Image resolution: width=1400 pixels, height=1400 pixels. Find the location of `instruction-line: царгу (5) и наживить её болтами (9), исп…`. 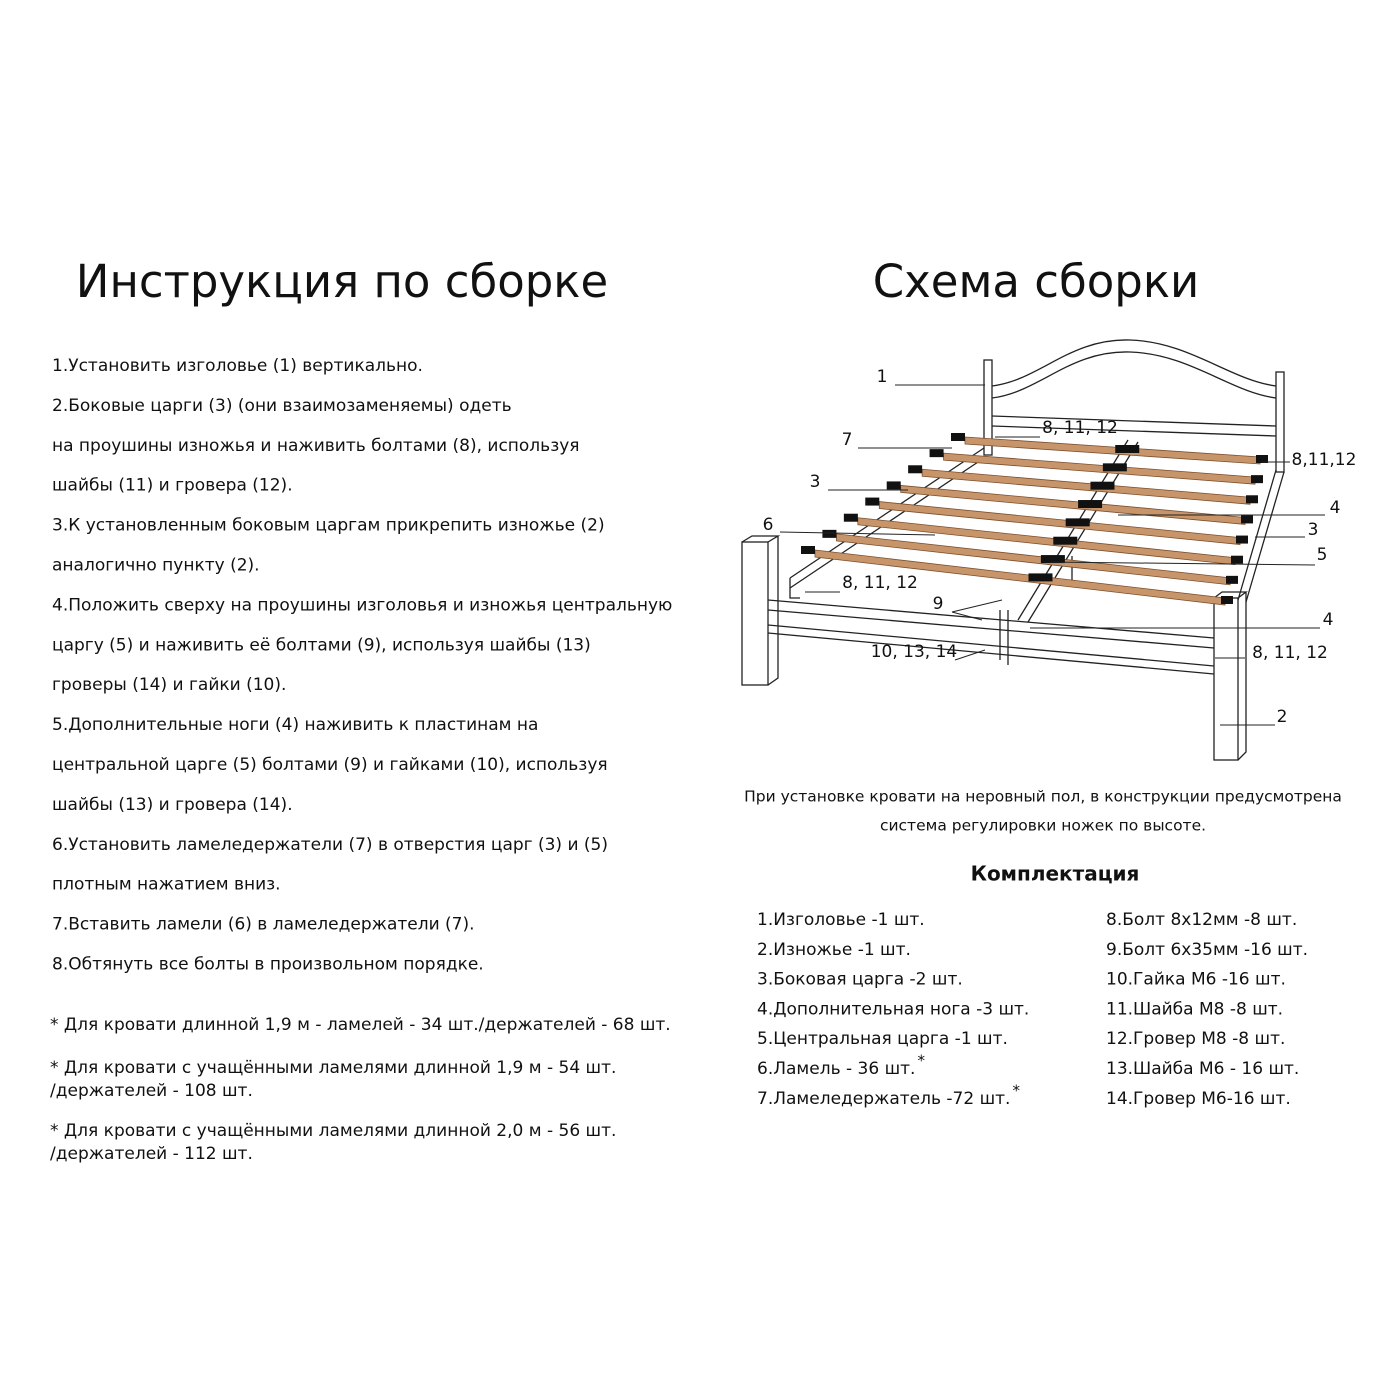

instruction-line: царгу (5) и наживить её болтами (9), исп… is located at coordinates (321, 645).